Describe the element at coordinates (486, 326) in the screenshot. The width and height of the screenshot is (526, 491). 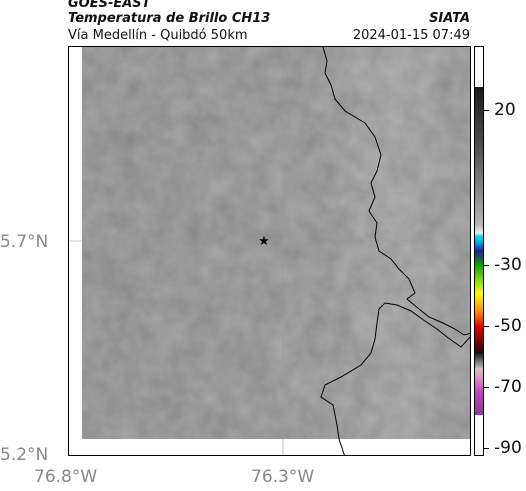
I see `cb-tick-m50` at that location.